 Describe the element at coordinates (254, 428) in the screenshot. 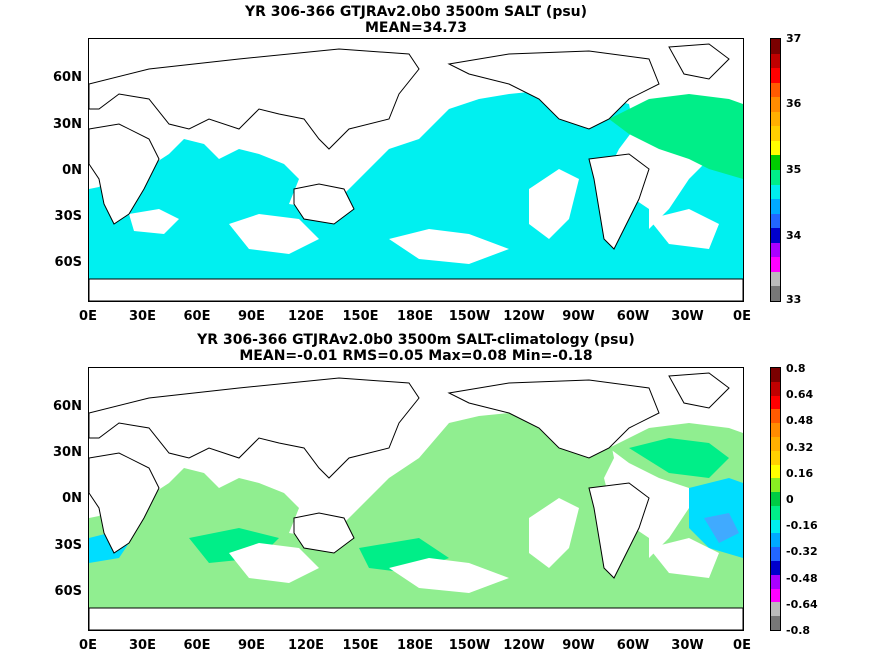

I see `bottom-eurasia-land` at that location.